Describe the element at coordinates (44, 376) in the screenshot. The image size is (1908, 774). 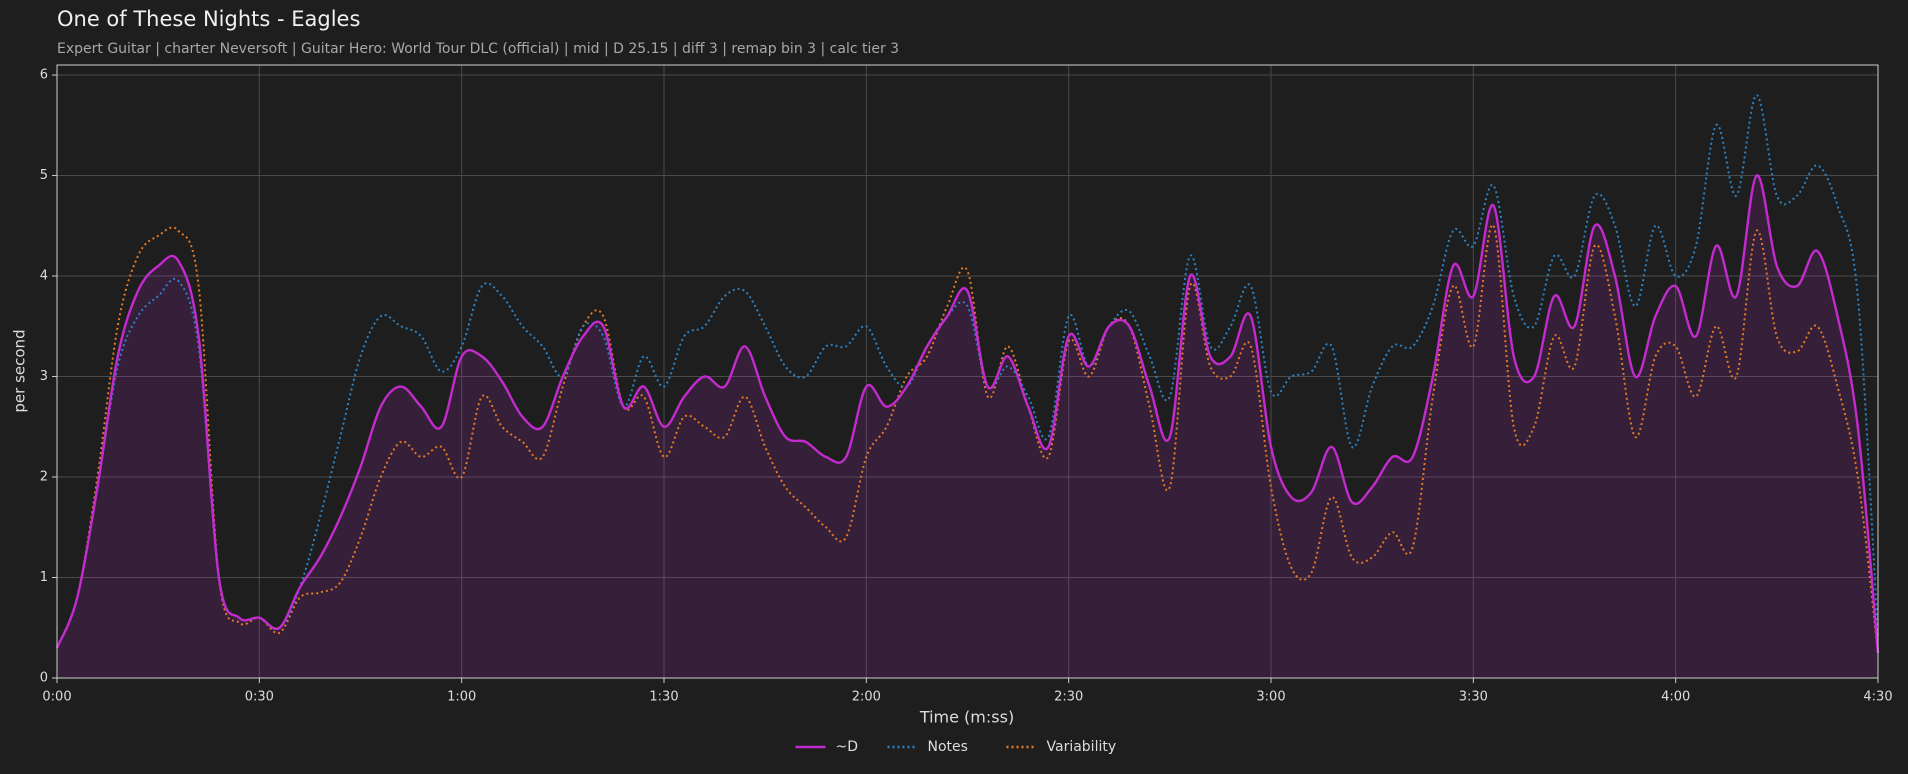
I see `y-tick-label: 3` at that location.